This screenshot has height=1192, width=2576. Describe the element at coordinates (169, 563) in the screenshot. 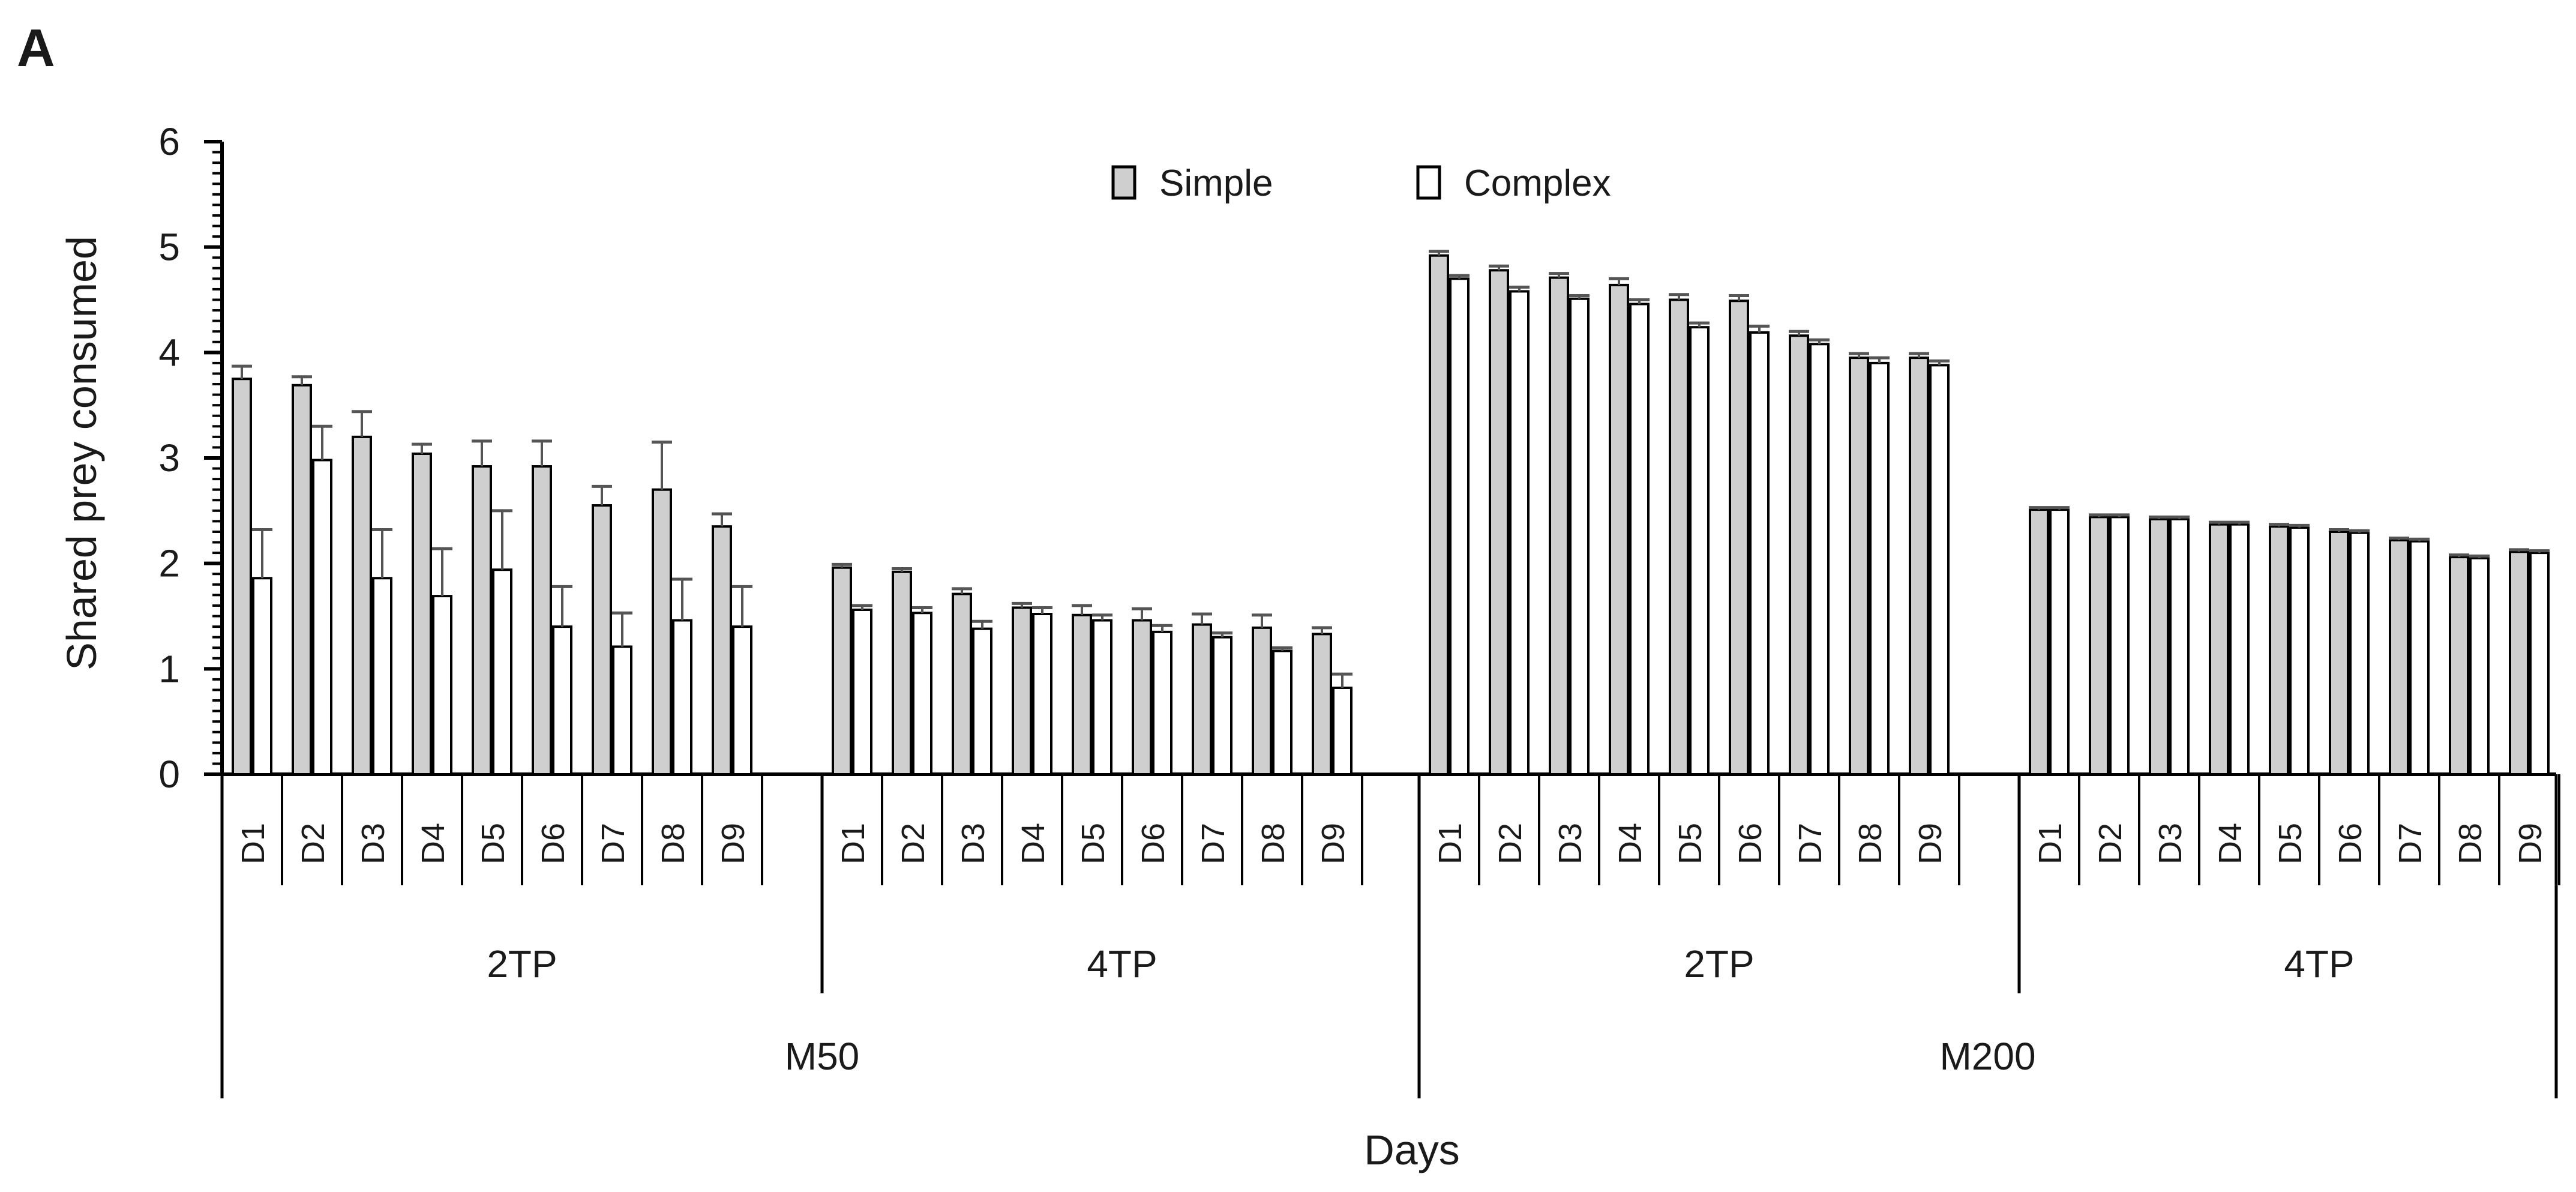

I see `y-tick-label: 2` at that location.